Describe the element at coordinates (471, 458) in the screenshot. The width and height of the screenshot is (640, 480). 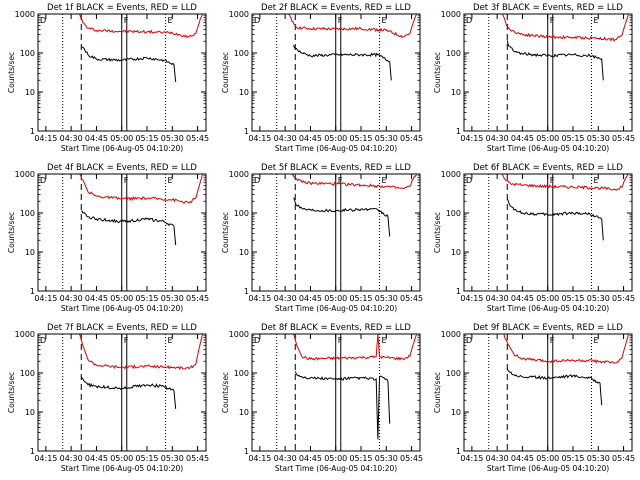
I see `x-tick-label: 04:15` at that location.